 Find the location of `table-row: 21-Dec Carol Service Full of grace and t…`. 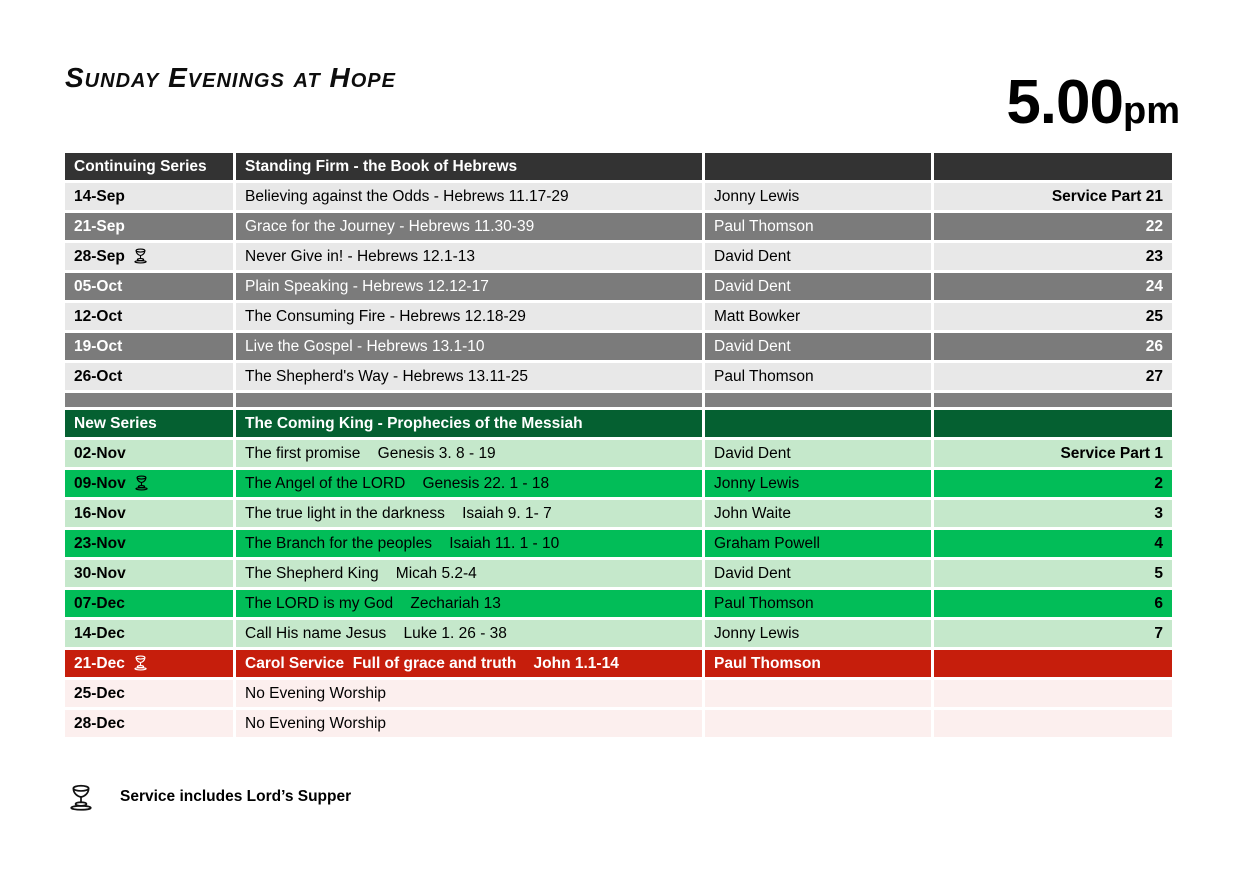

table-row: 21-Dec Carol Service Full of grace and t… is located at coordinates (618, 663).